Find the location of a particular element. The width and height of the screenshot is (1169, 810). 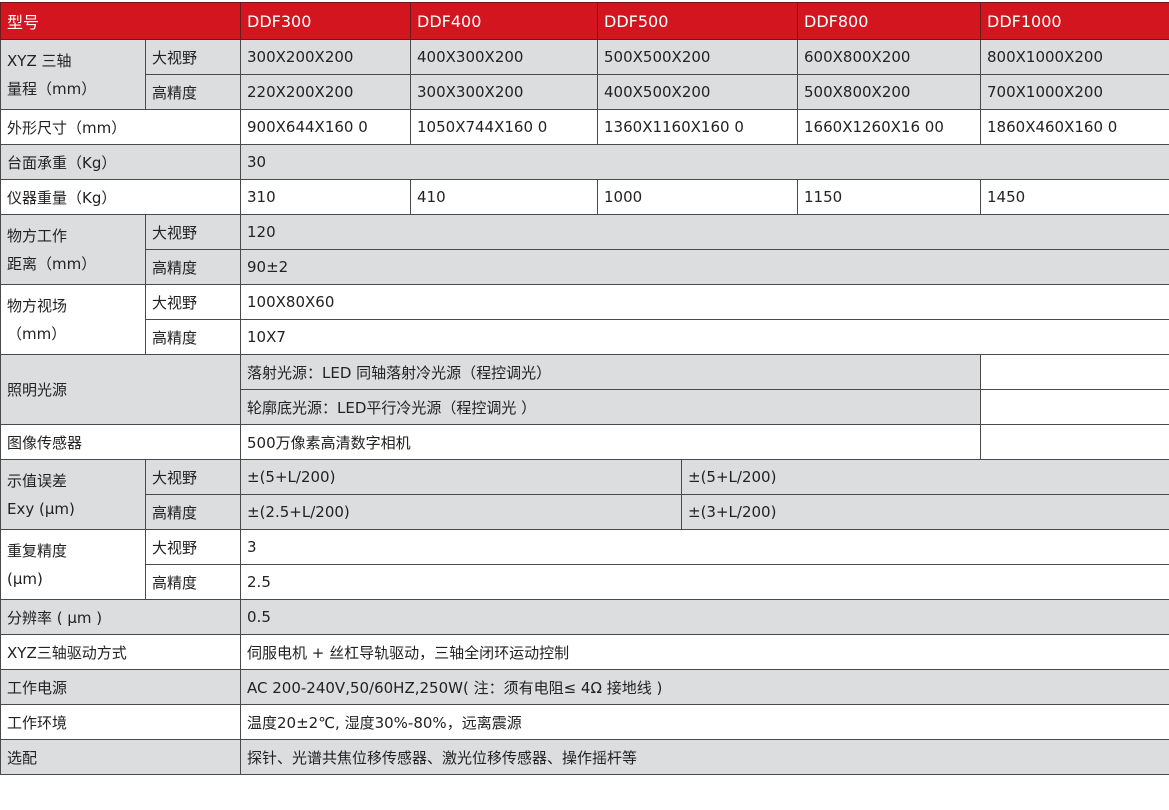

cell: 1150 is located at coordinates (889, 197).